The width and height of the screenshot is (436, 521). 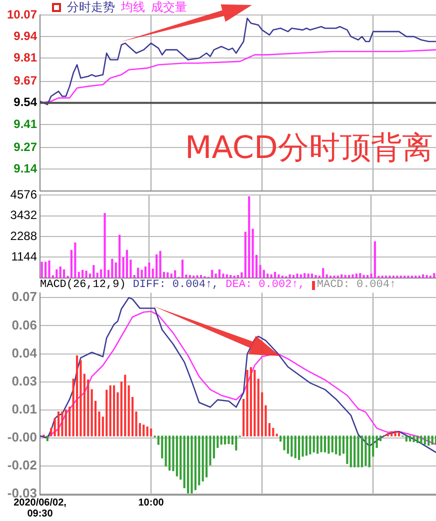 What do you see at coordinates (151, 502) in the screenshot?
I see `x-tick-label: 10:00` at bounding box center [151, 502].